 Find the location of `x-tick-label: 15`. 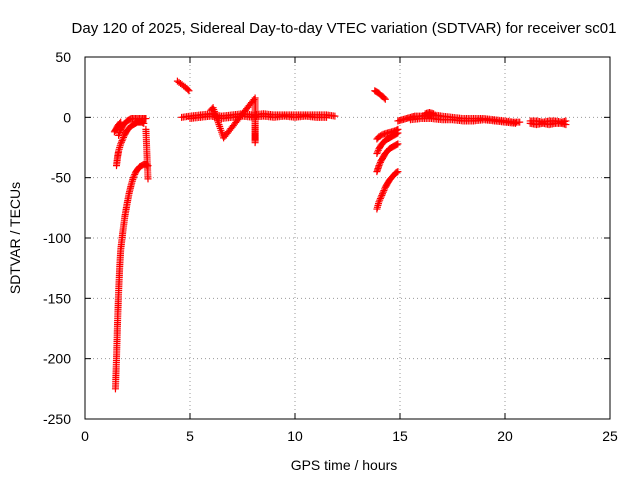

x-tick-label: 15 is located at coordinates (400, 436).